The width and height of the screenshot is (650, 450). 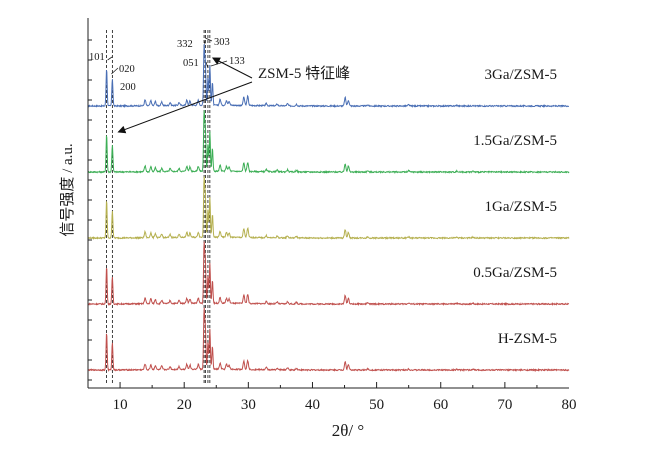 I want to click on peak-index-label: 332, so click(x=185, y=44).